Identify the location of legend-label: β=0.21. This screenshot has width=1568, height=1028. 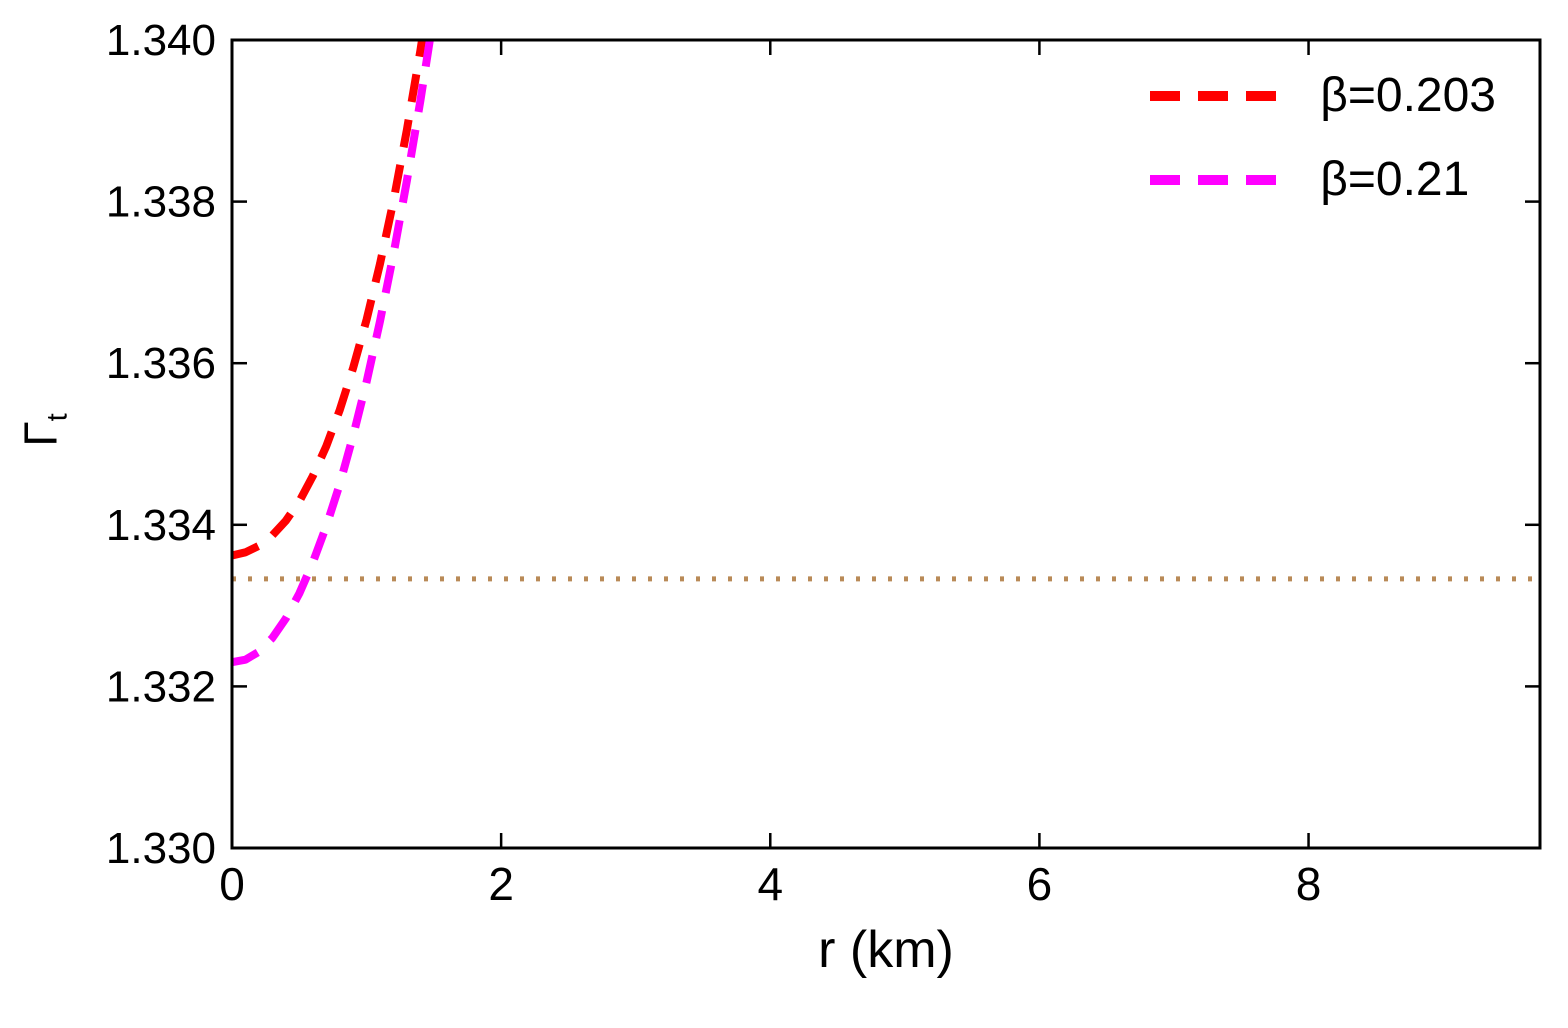
(1395, 179).